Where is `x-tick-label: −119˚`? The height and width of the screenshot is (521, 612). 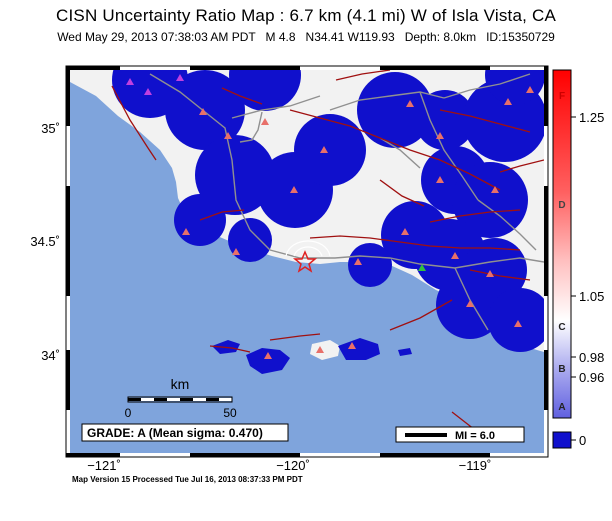
x-tick-label: −119˚ is located at coordinates (475, 465).